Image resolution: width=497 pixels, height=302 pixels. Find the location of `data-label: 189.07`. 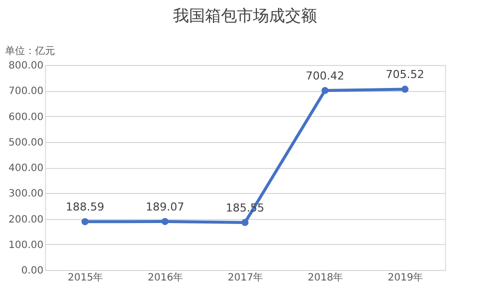

data-label: 189.07 is located at coordinates (165, 207).